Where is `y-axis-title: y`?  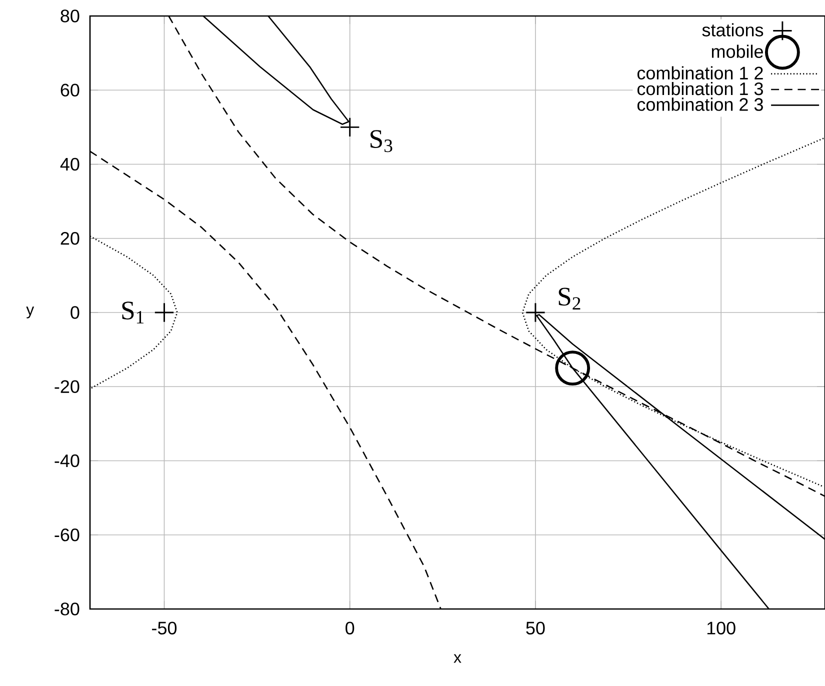 y-axis-title: y is located at coordinates (30, 312).